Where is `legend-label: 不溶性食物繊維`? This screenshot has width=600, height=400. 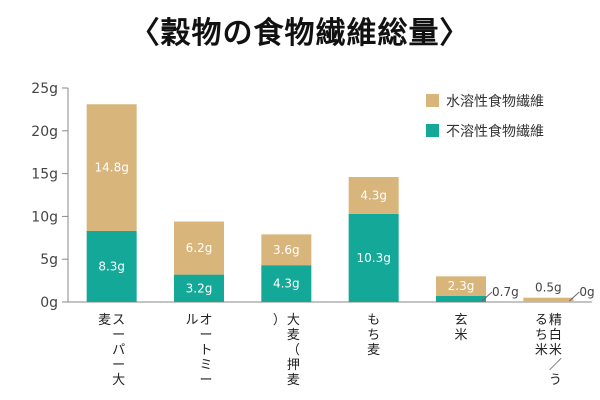 legend-label: 不溶性食物繊維 is located at coordinates (495, 131).